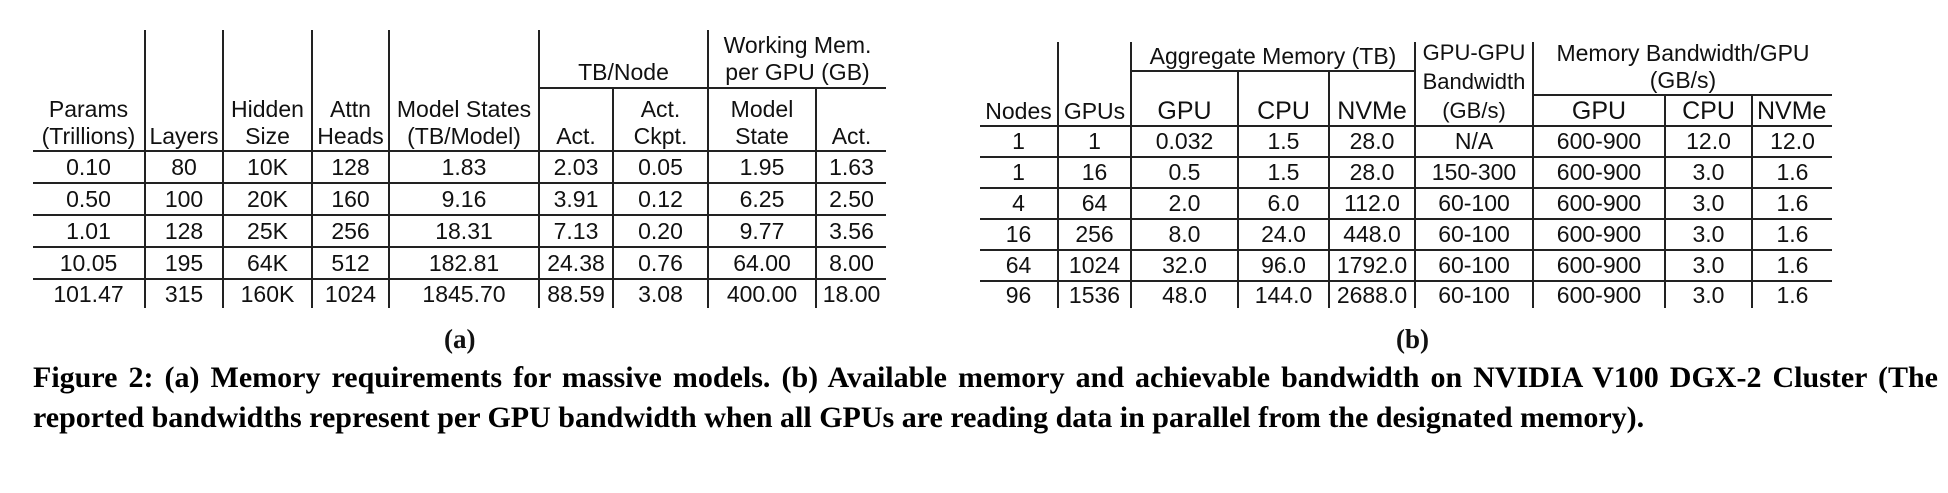 The image size is (1948, 493). Describe the element at coordinates (851, 119) in the screenshot. I see `header-wm-act: Act.` at that location.